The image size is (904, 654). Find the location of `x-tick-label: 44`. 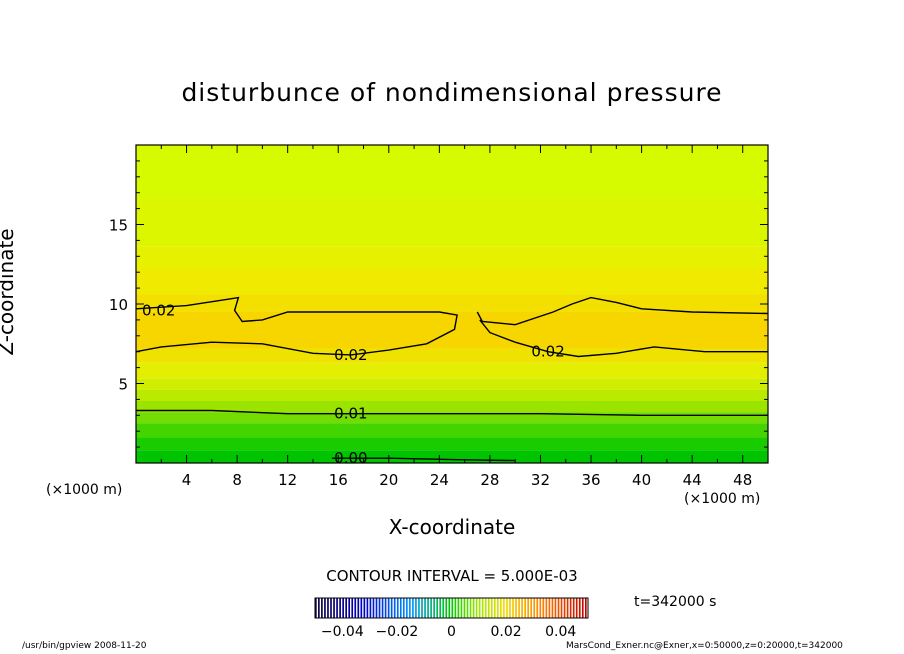

x-tick-label: 44 is located at coordinates (692, 480).